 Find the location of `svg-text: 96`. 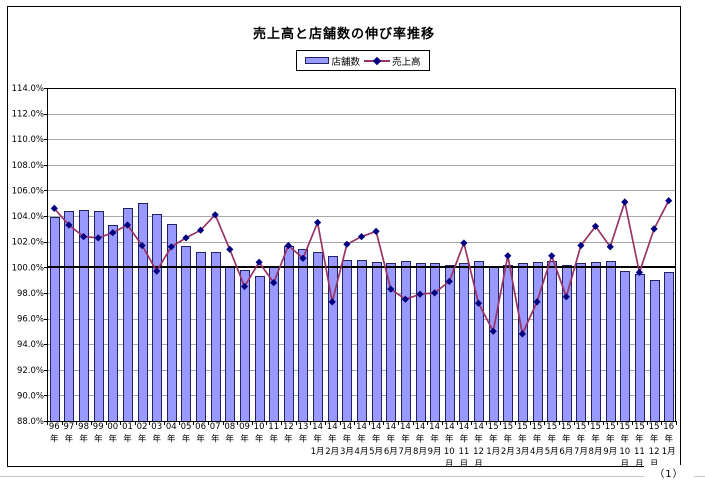

svg-text: 96 is located at coordinates (54, 427).